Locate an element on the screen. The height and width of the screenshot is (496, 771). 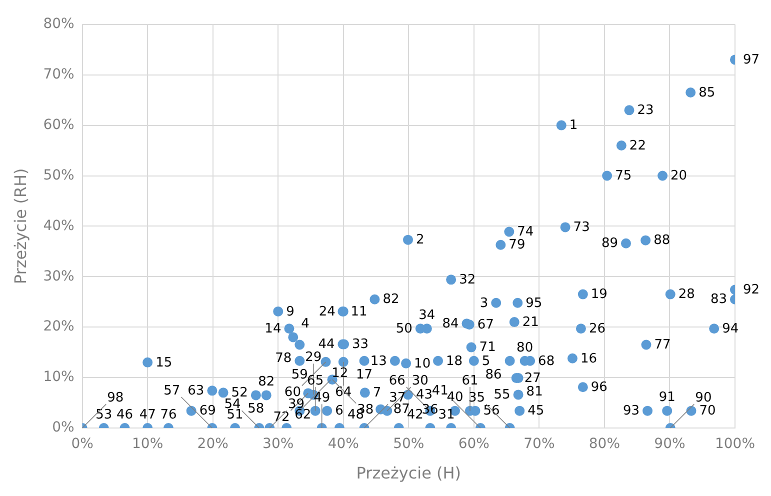
annotation: 74 is located at coordinates (525, 232).